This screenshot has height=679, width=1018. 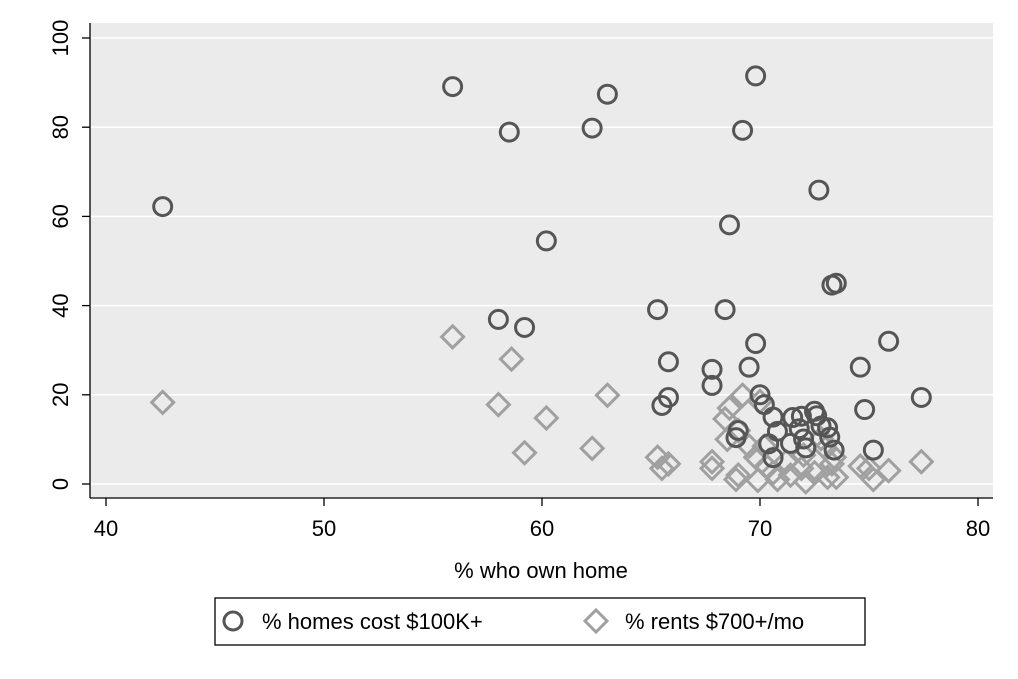 I want to click on y-tick-label: 40, so click(x=60, y=305).